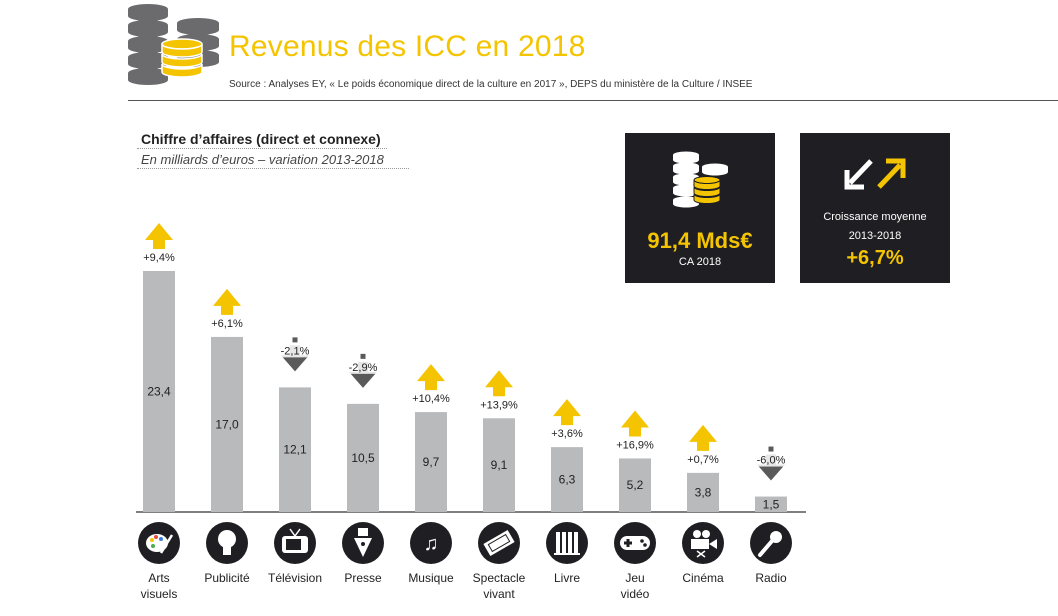 This screenshot has width=1058, height=616. I want to click on bar-value-label: 17,0, so click(227, 424).